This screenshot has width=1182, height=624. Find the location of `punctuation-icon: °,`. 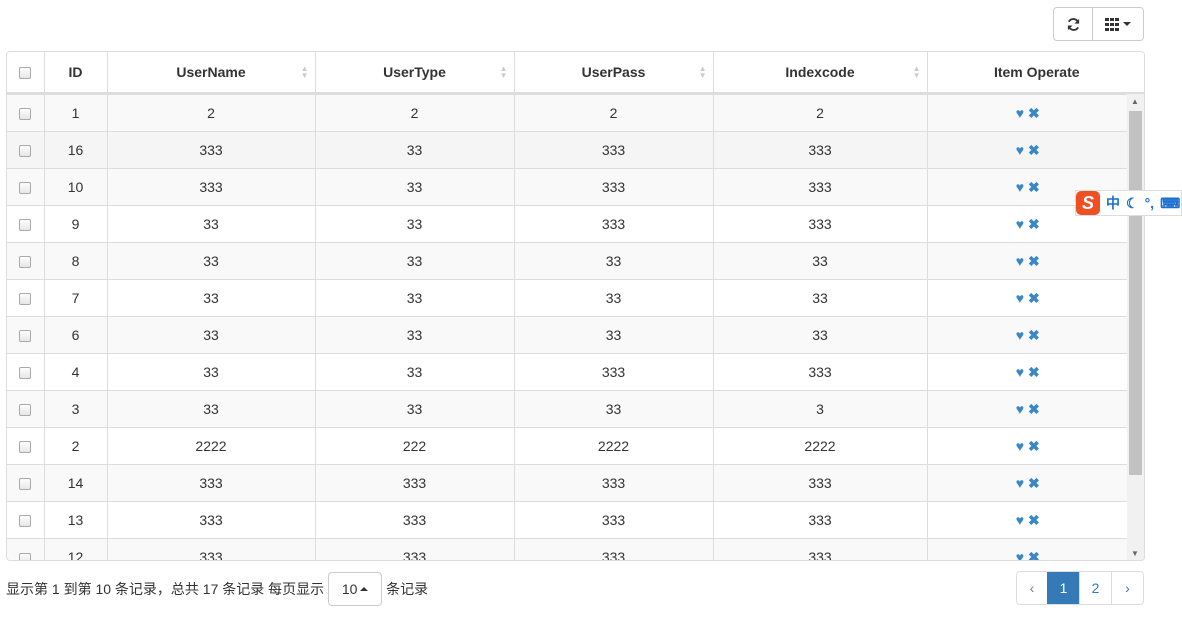

punctuation-icon: °, is located at coordinates (1149, 203).